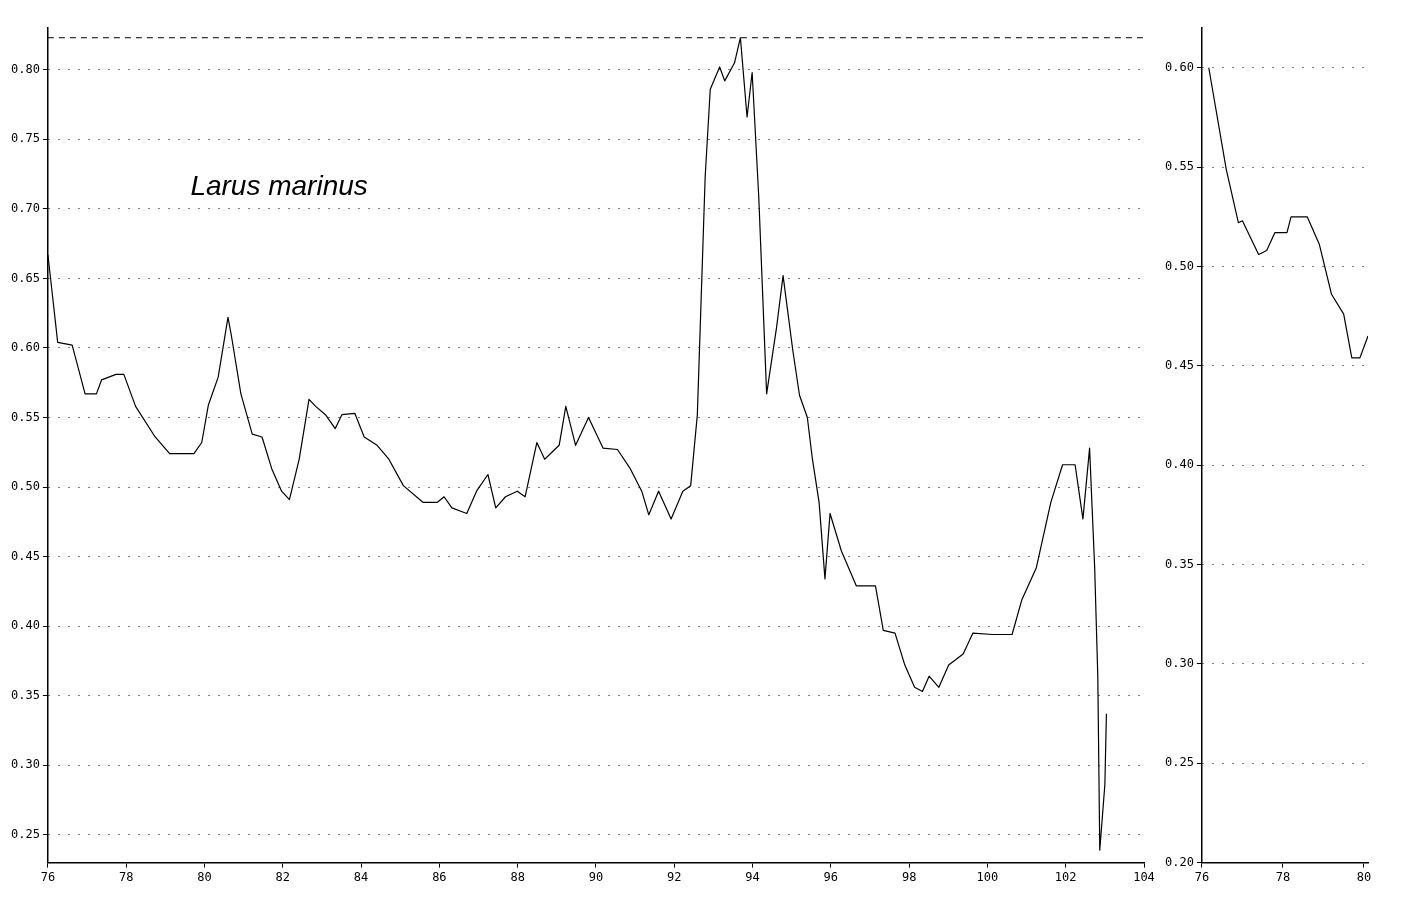 This screenshot has height=924, width=1403. What do you see at coordinates (1144, 876) in the screenshot?
I see `x-tick-label: 104` at bounding box center [1144, 876].